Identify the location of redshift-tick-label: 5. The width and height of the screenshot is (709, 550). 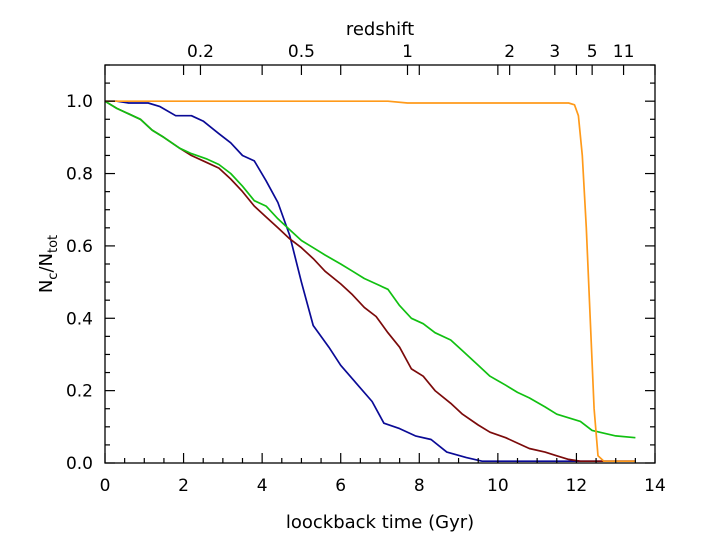
(592, 52).